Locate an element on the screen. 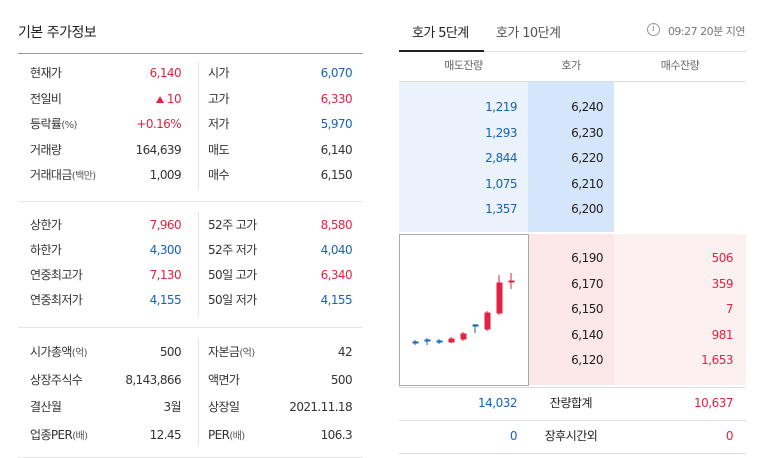 Image resolution: width=758 pixels, height=458 pixels. ask-qty: 1,293 is located at coordinates (501, 132).